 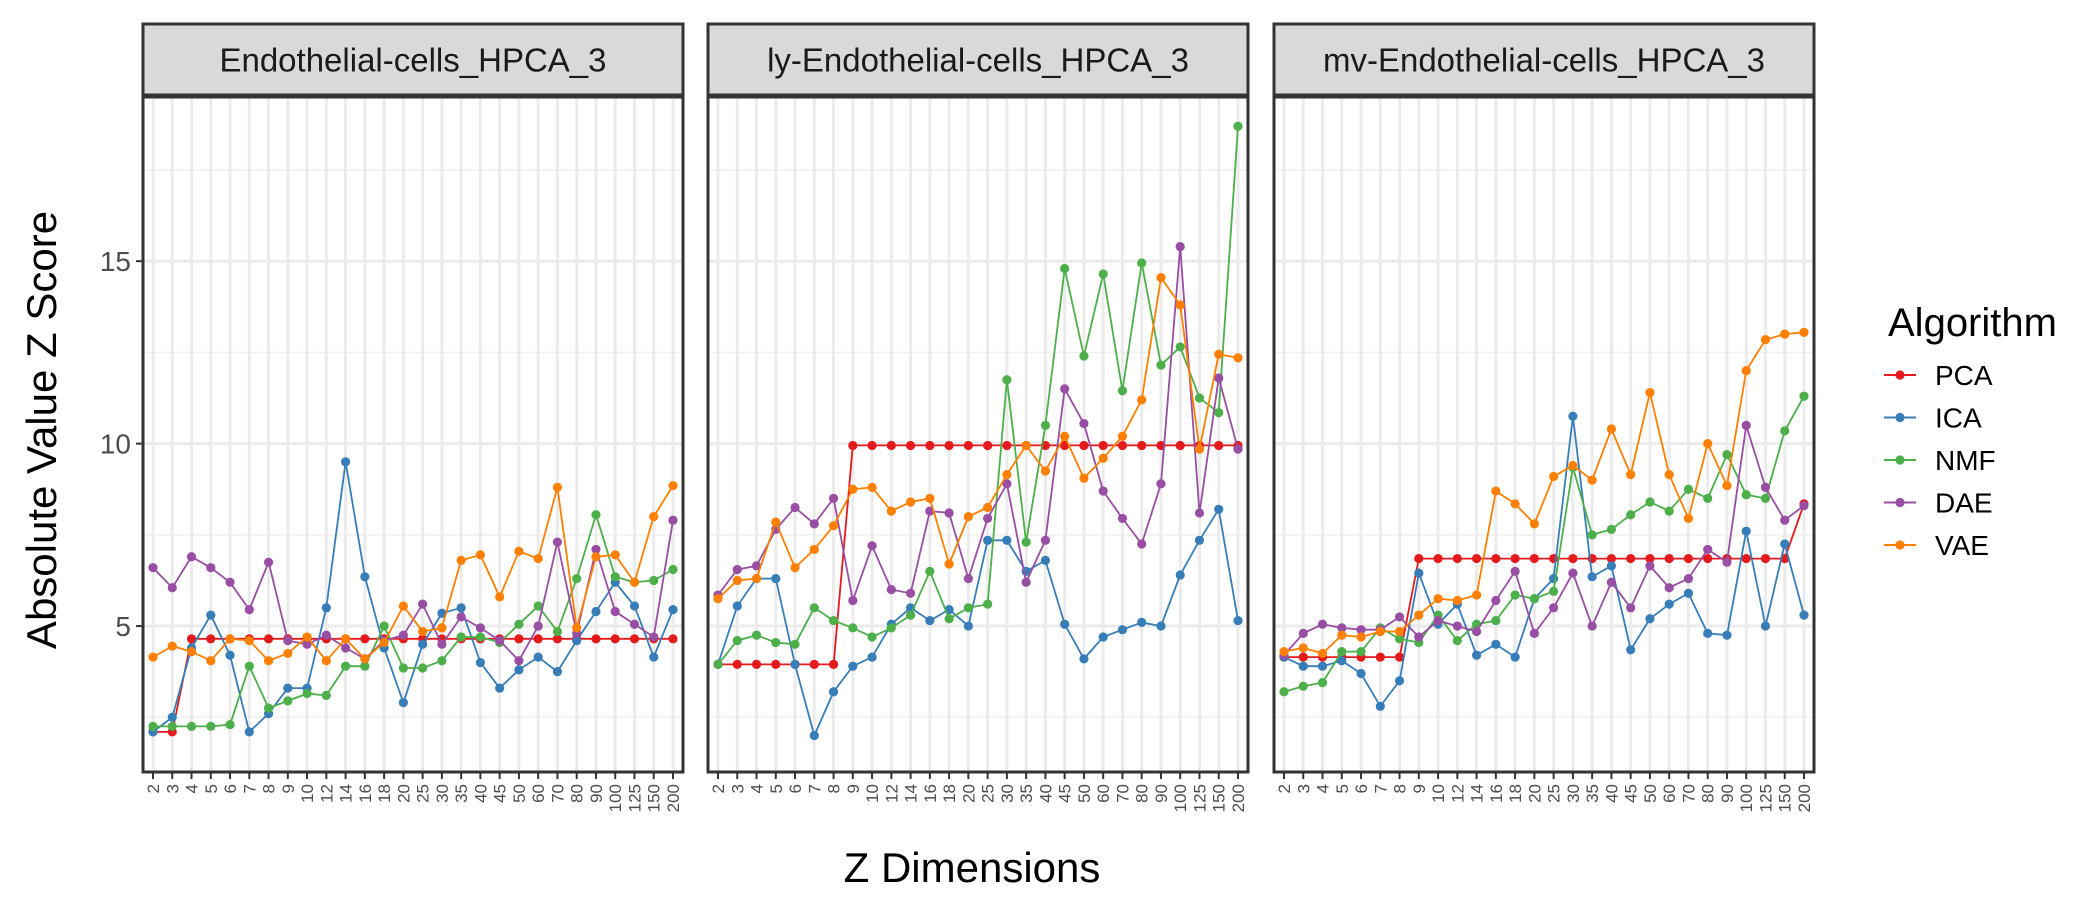 I want to click on legend-label: ICA, so click(x=1958, y=418).